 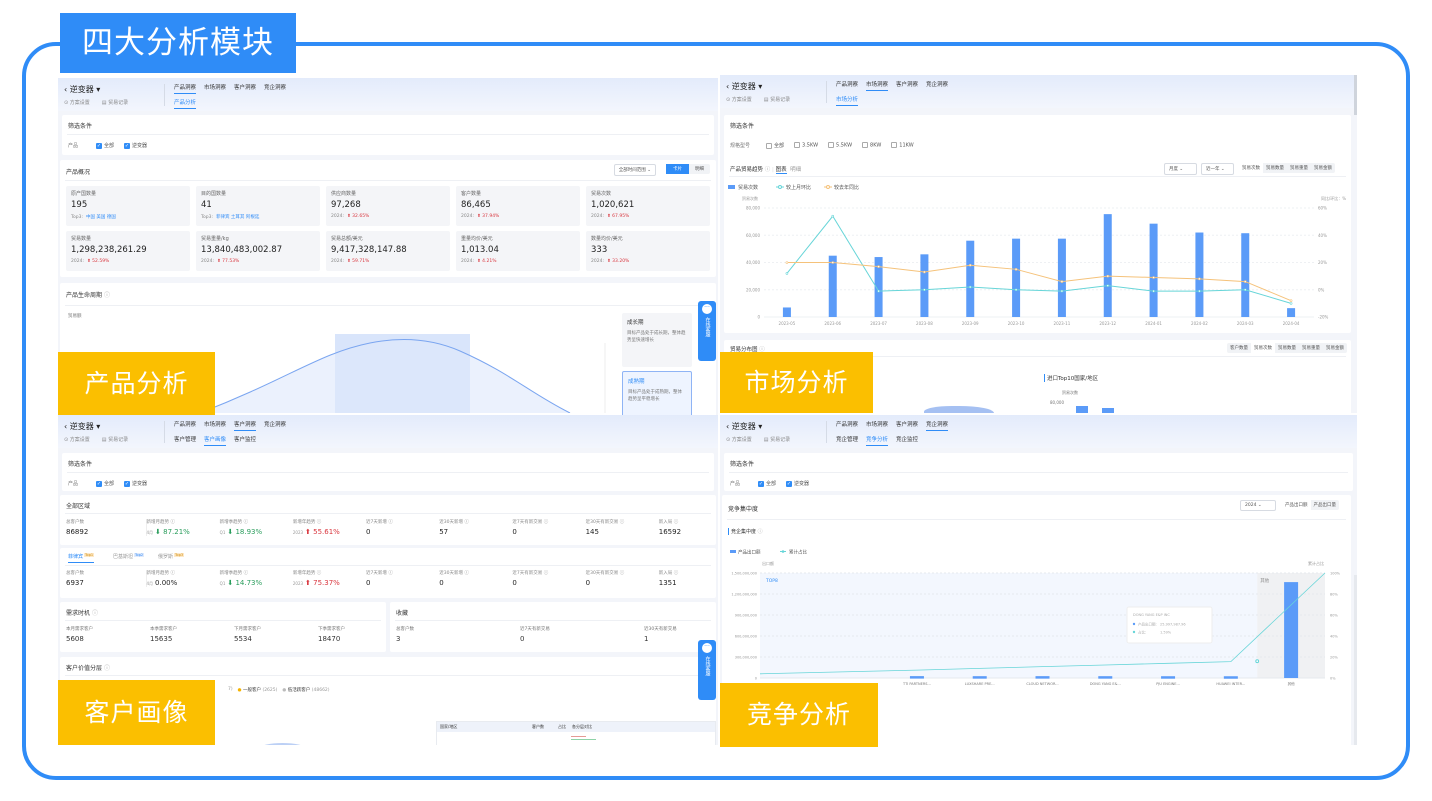 What do you see at coordinates (907, 440) in the screenshot?
I see `sub-tab: 竞企监控` at bounding box center [907, 440].